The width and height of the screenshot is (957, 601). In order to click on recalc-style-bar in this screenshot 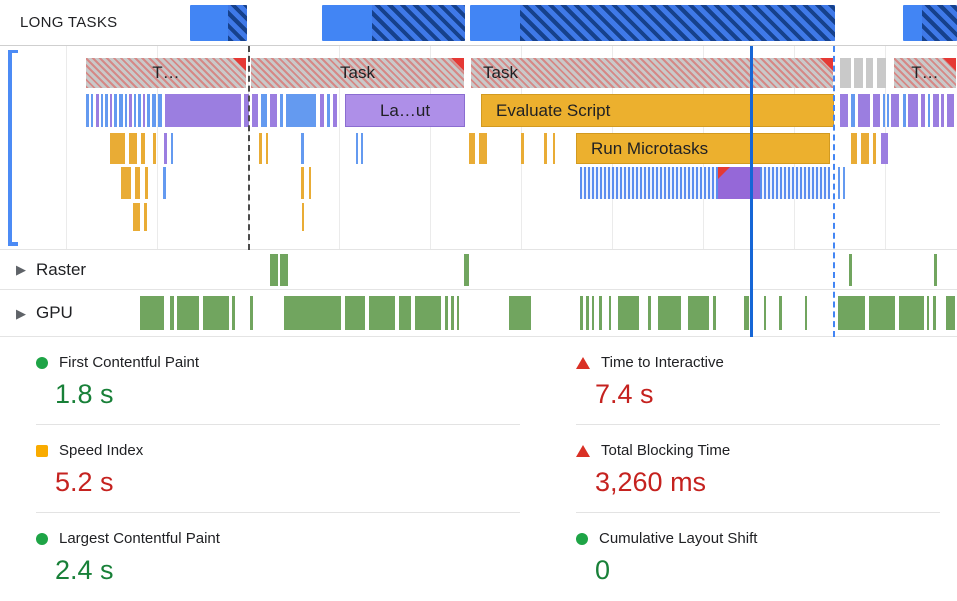, I will do `click(739, 183)`.